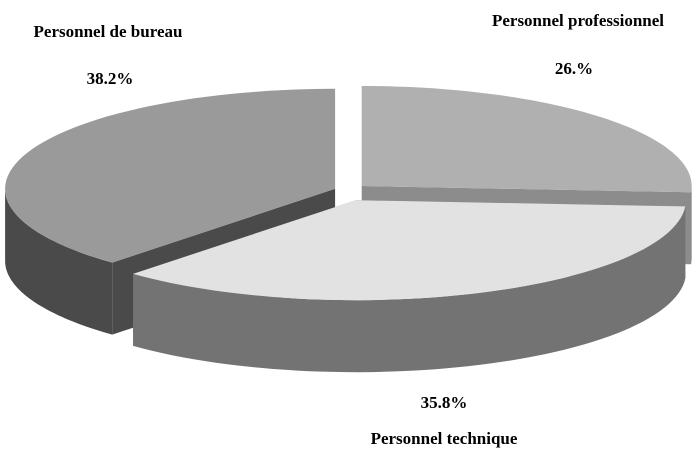 The image size is (694, 452). What do you see at coordinates (444, 402) in the screenshot?
I see `value-label: 35.8%` at bounding box center [444, 402].